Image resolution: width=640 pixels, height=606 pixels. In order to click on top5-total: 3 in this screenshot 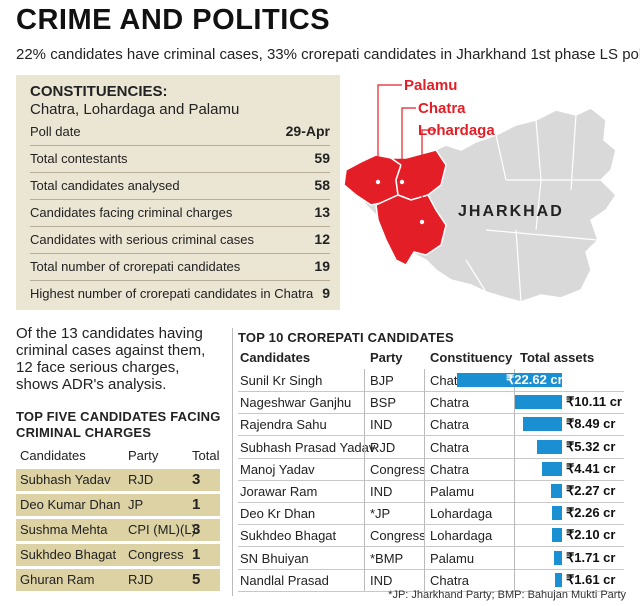, I will do `click(196, 479)`.